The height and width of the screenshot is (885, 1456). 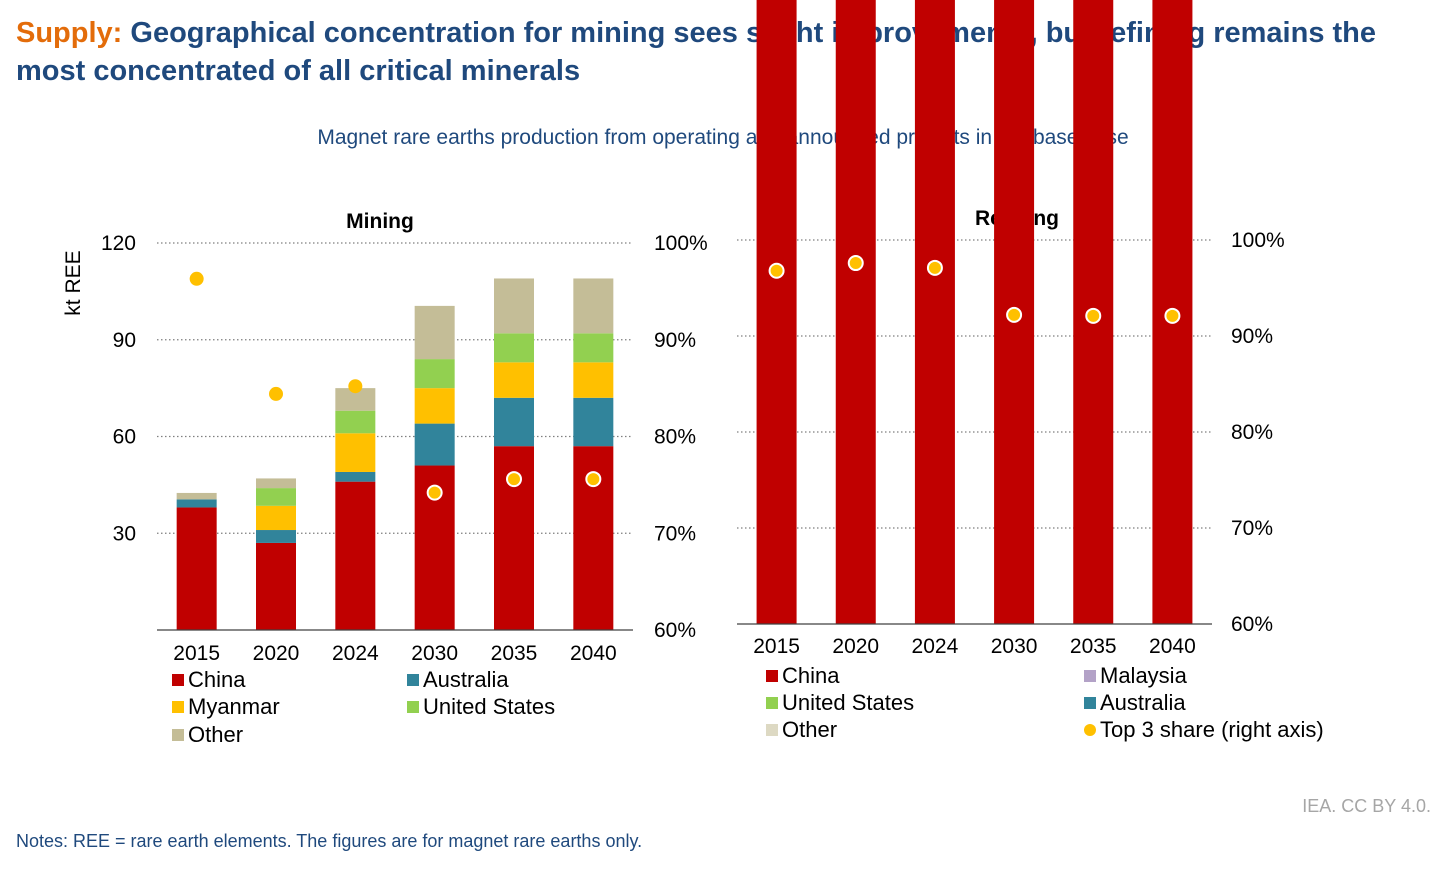 What do you see at coordinates (675, 437) in the screenshot?
I see `mining-right-tick-label: 80%` at bounding box center [675, 437].